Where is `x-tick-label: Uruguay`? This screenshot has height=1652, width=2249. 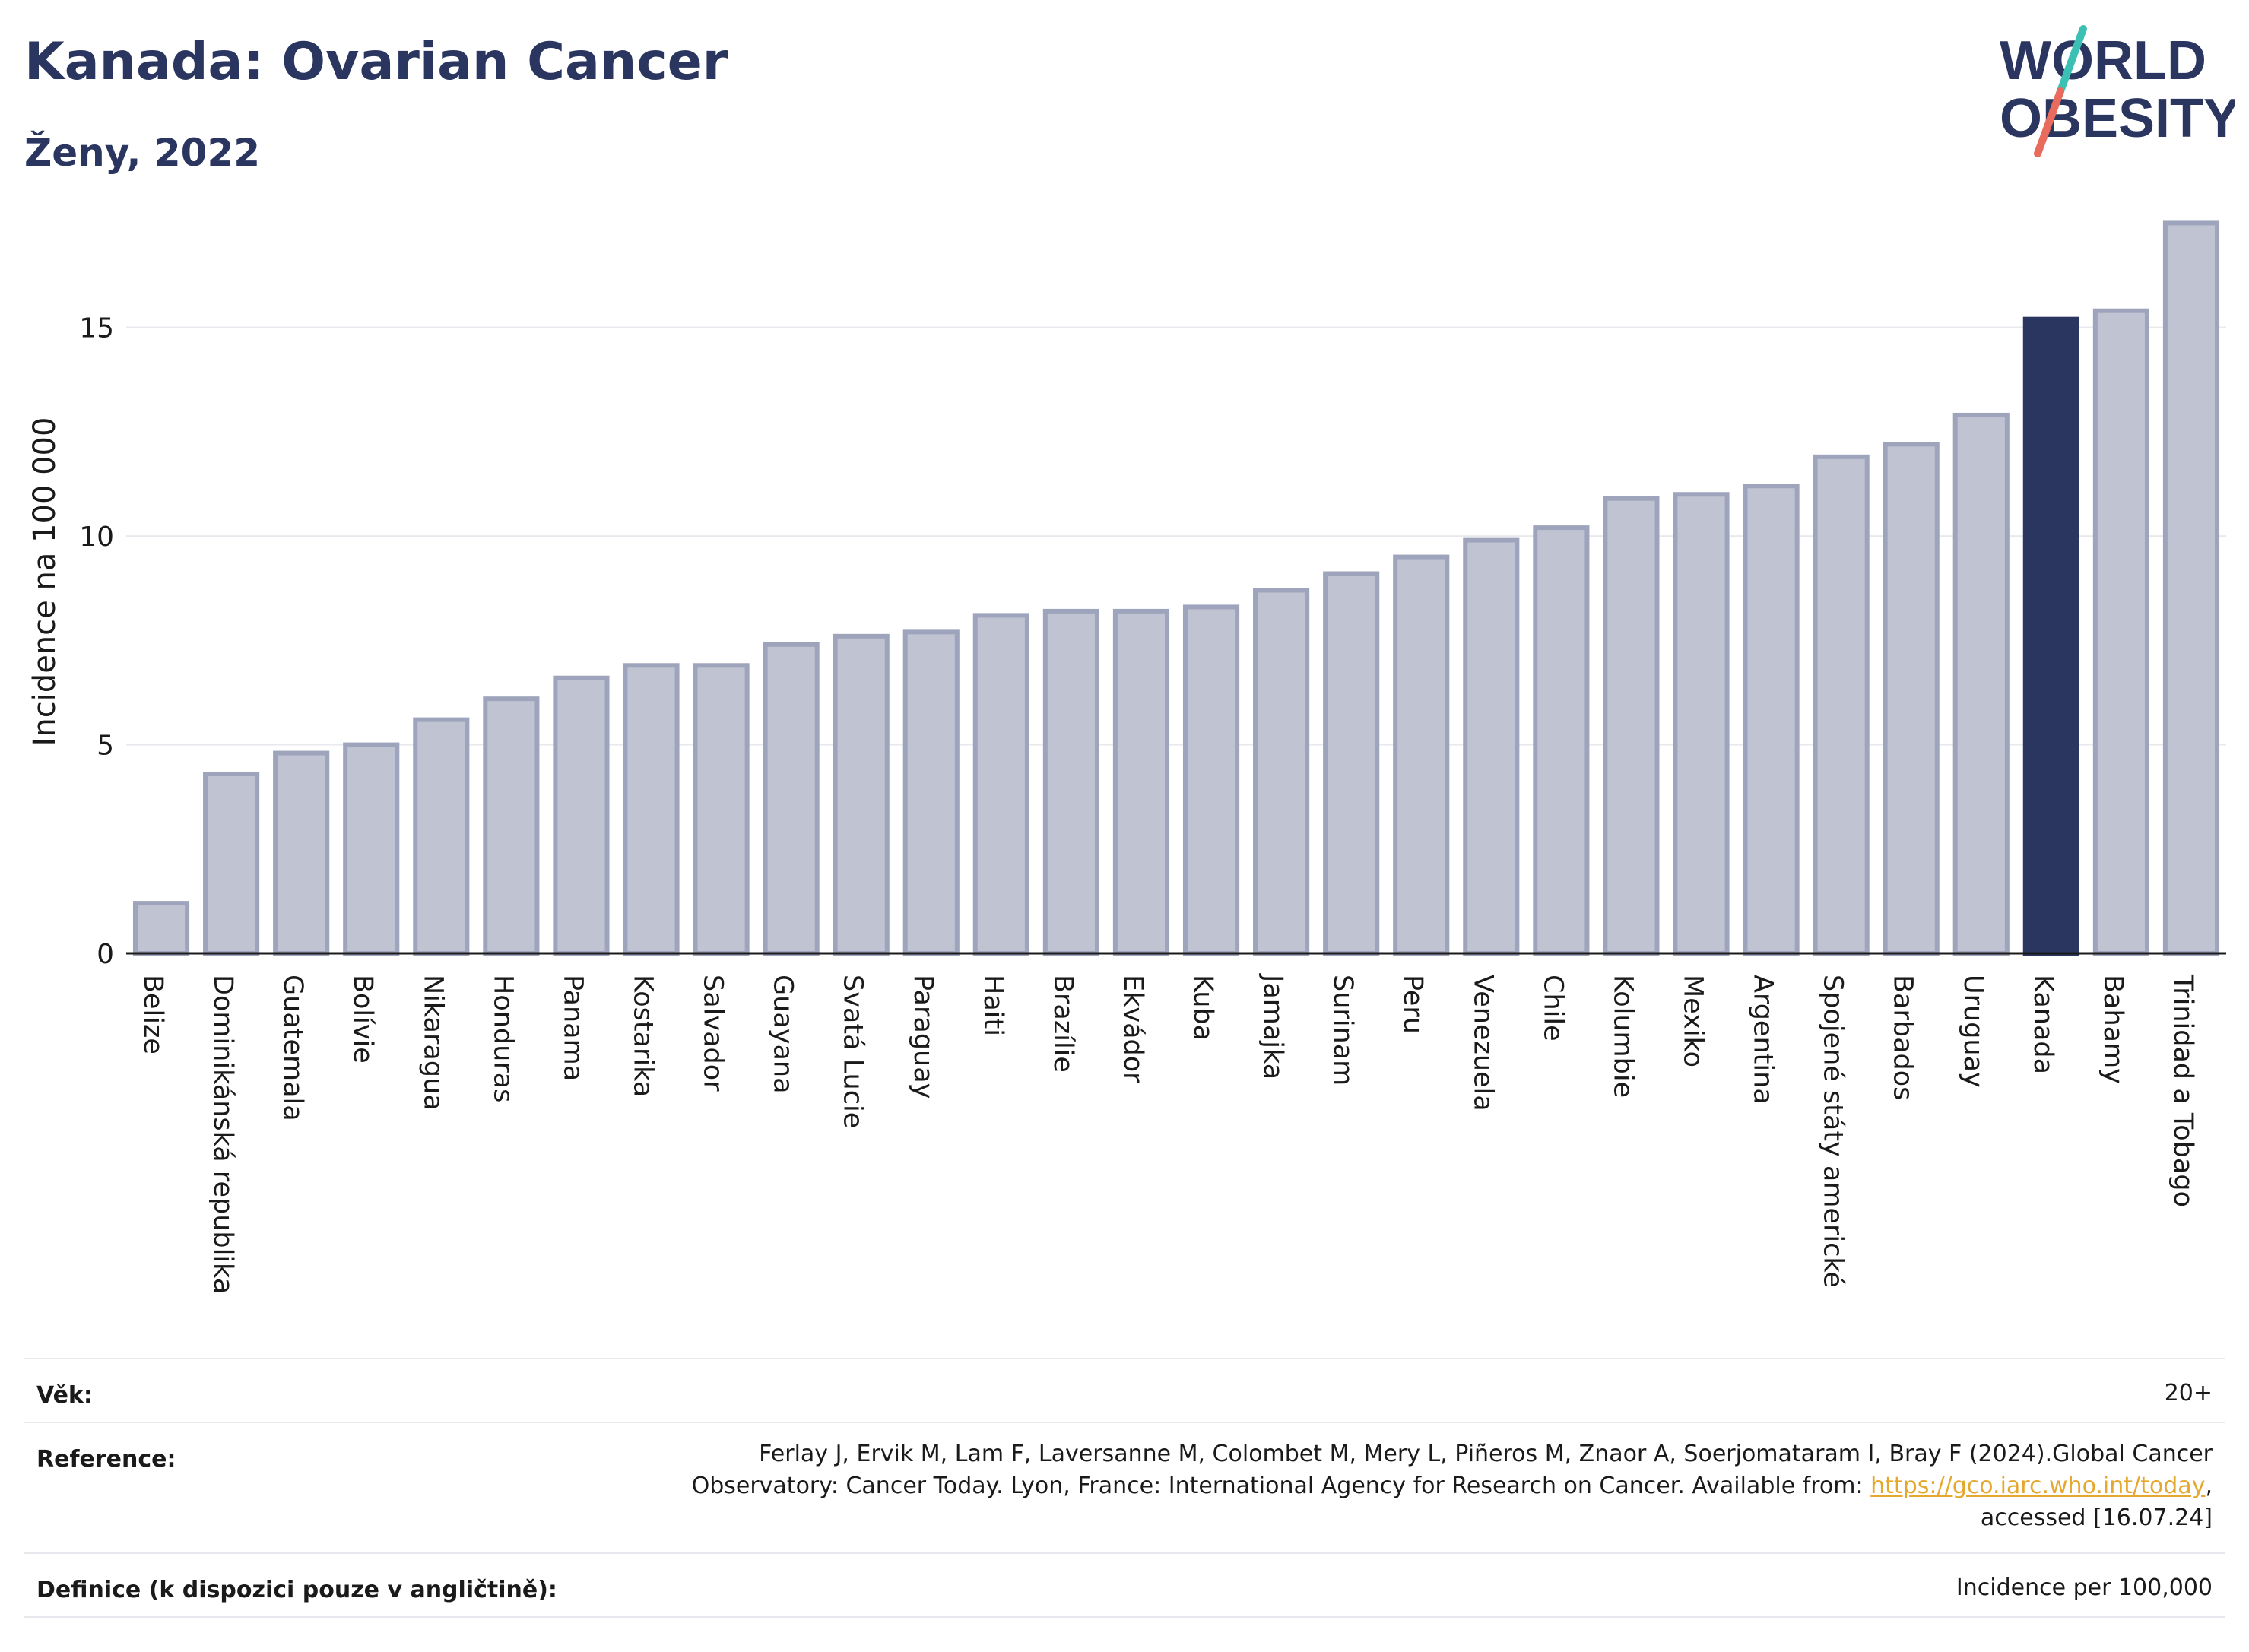 x-tick-label: Uruguay is located at coordinates (1973, 1031).